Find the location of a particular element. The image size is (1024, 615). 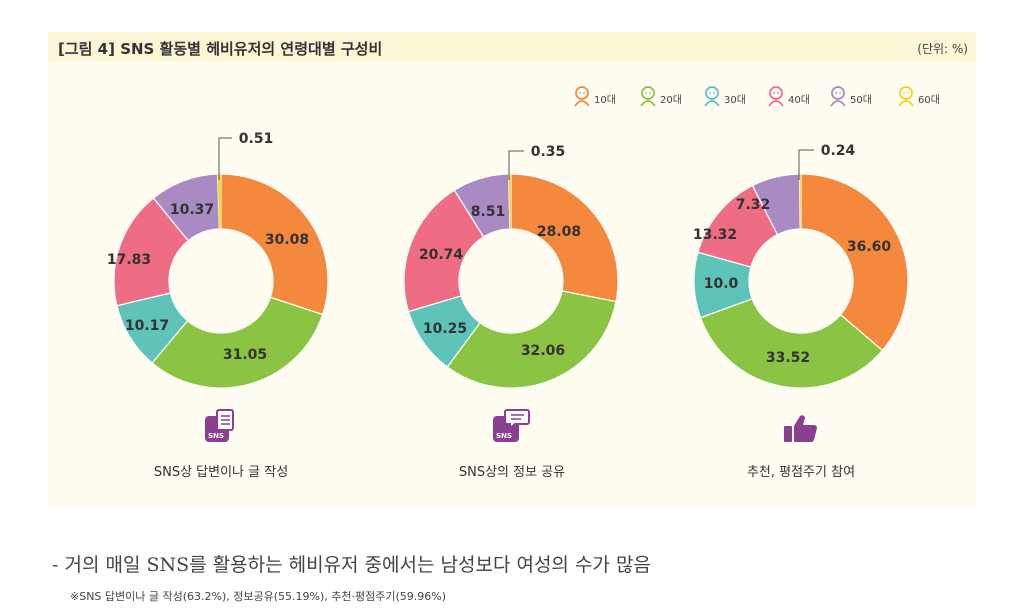

slice-label: 32.06 is located at coordinates (543, 351).